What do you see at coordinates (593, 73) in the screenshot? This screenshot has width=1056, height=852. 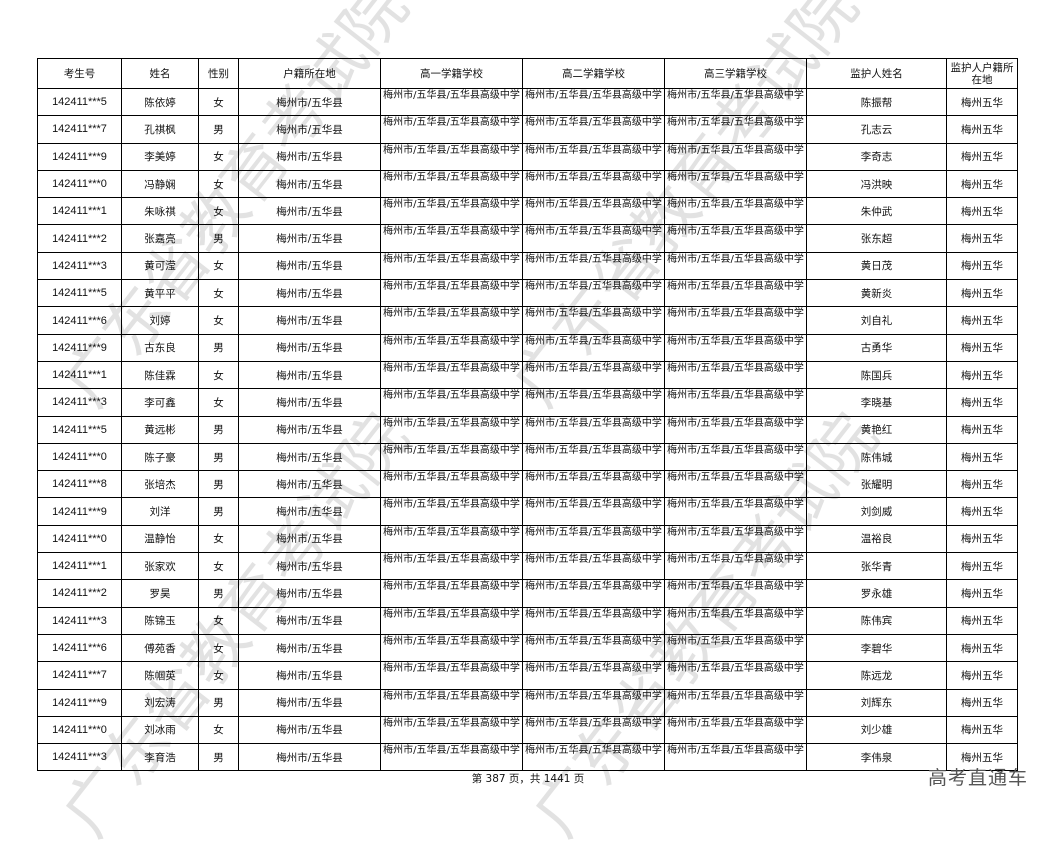 I see `header-col-school-g2: 高二学籍学校` at bounding box center [593, 73].